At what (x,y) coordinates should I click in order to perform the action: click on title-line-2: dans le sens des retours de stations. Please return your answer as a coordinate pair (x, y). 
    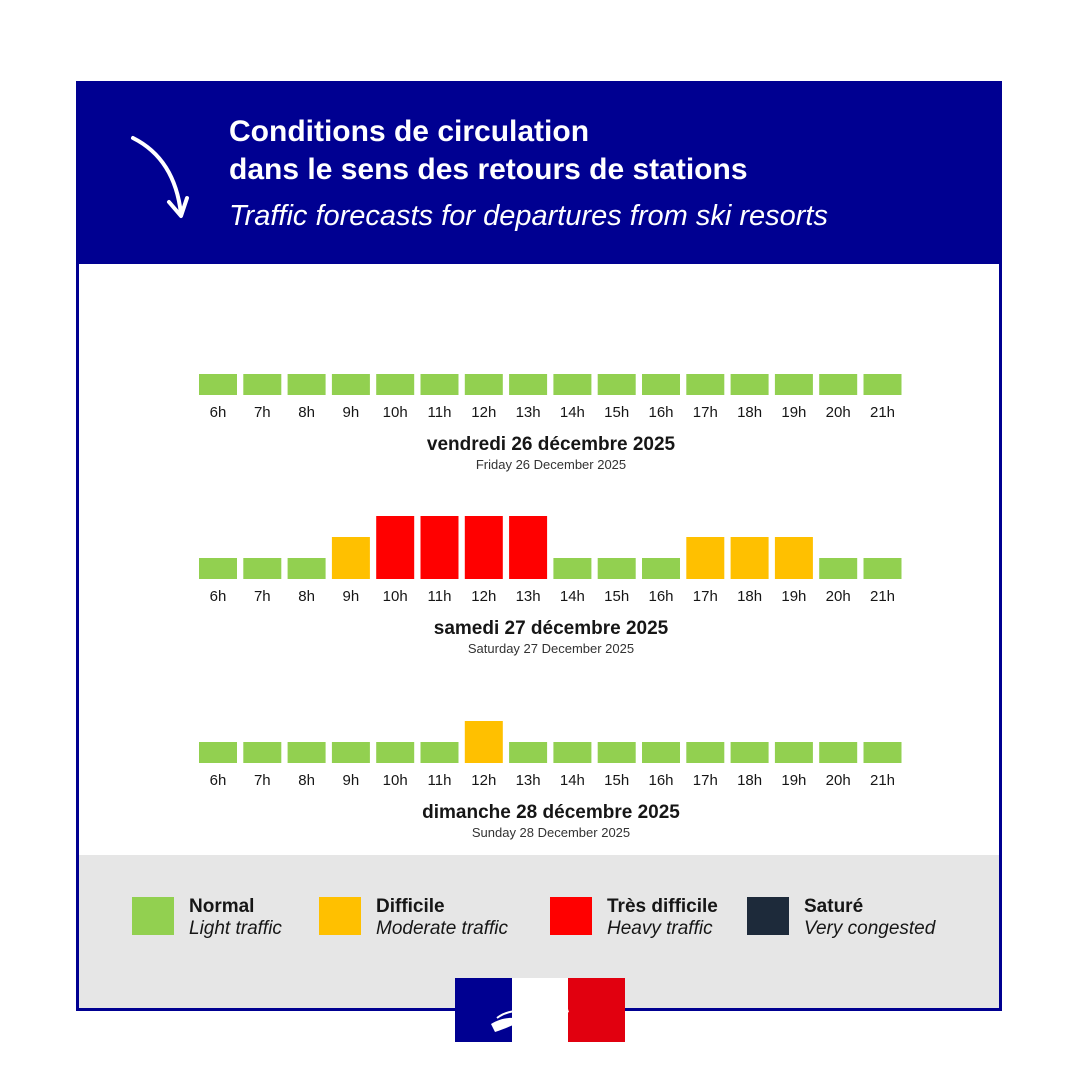
    Looking at the image, I should click on (488, 169).